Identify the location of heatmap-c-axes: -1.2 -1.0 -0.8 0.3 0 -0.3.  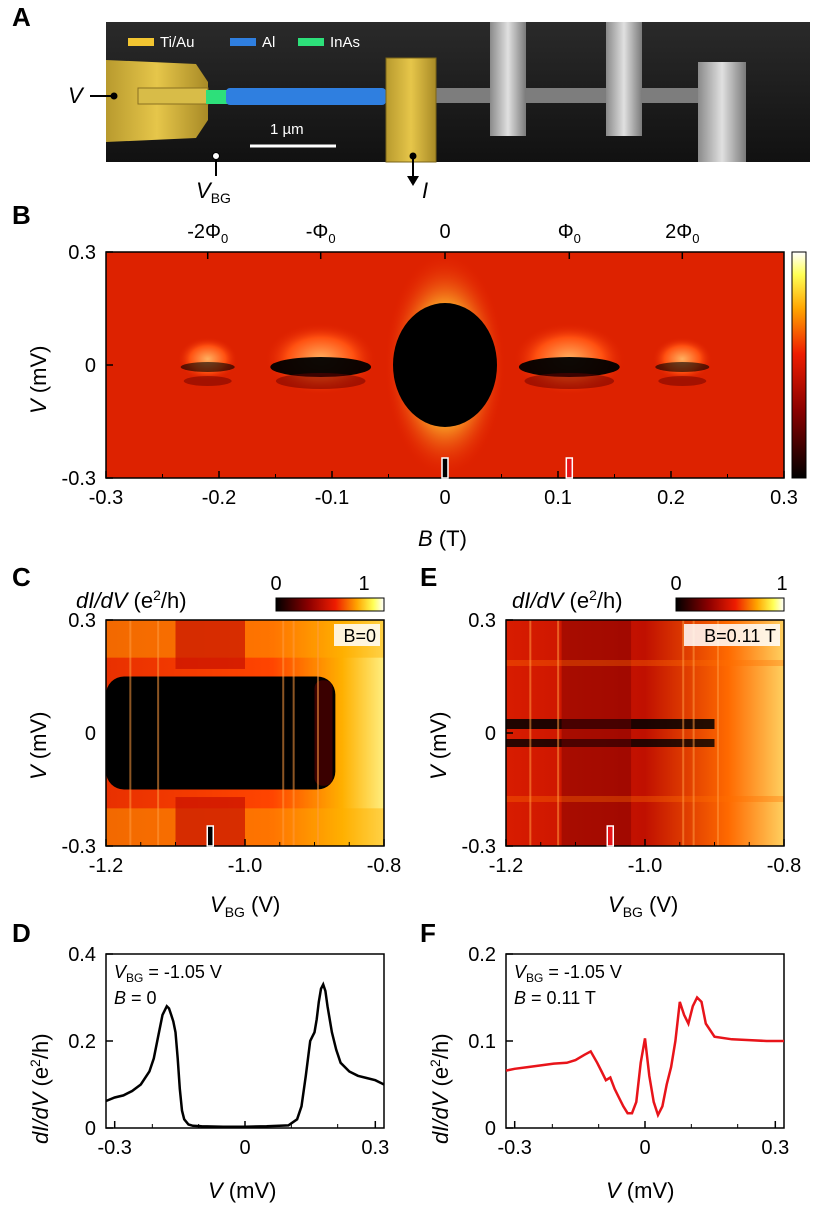
(232, 743).